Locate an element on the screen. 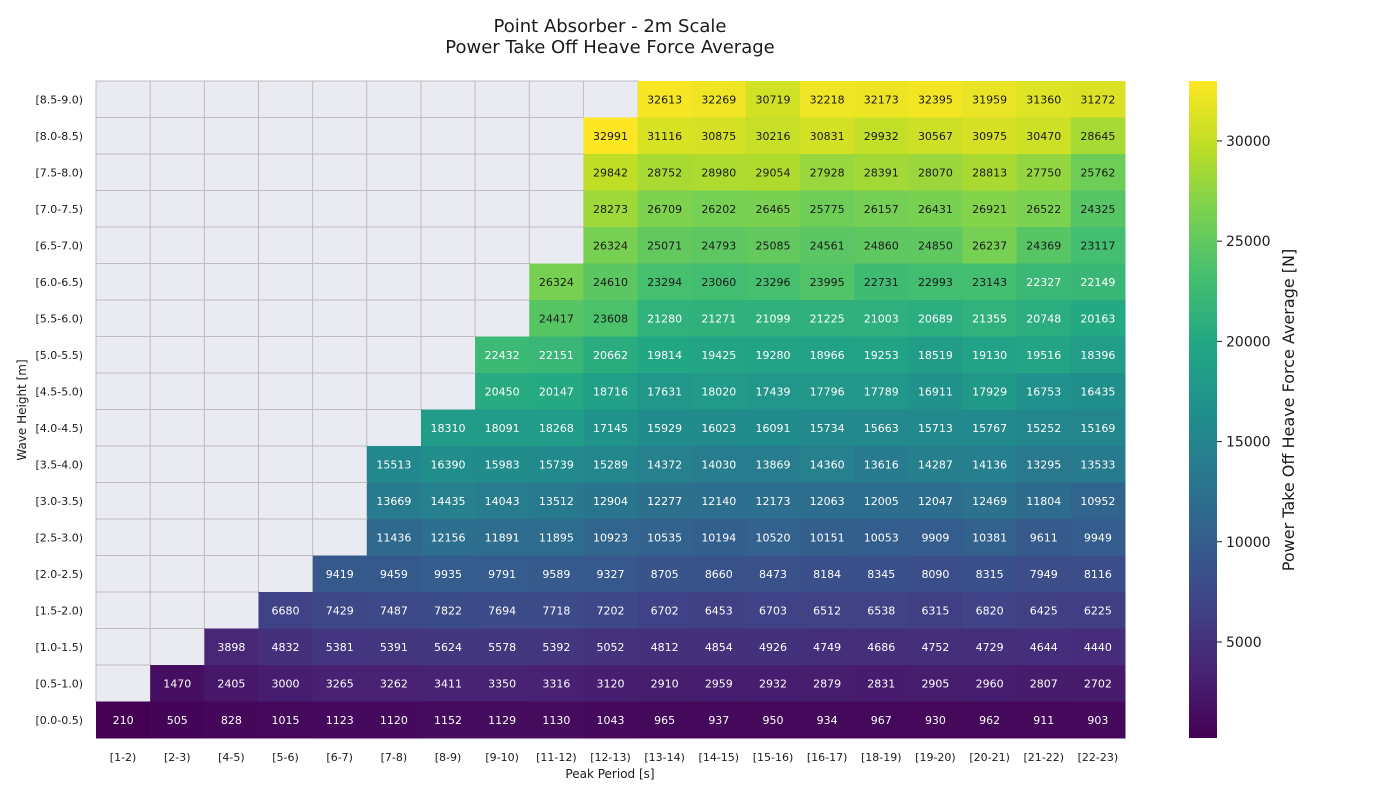  cell-value-label: 2879 is located at coordinates (827, 683).